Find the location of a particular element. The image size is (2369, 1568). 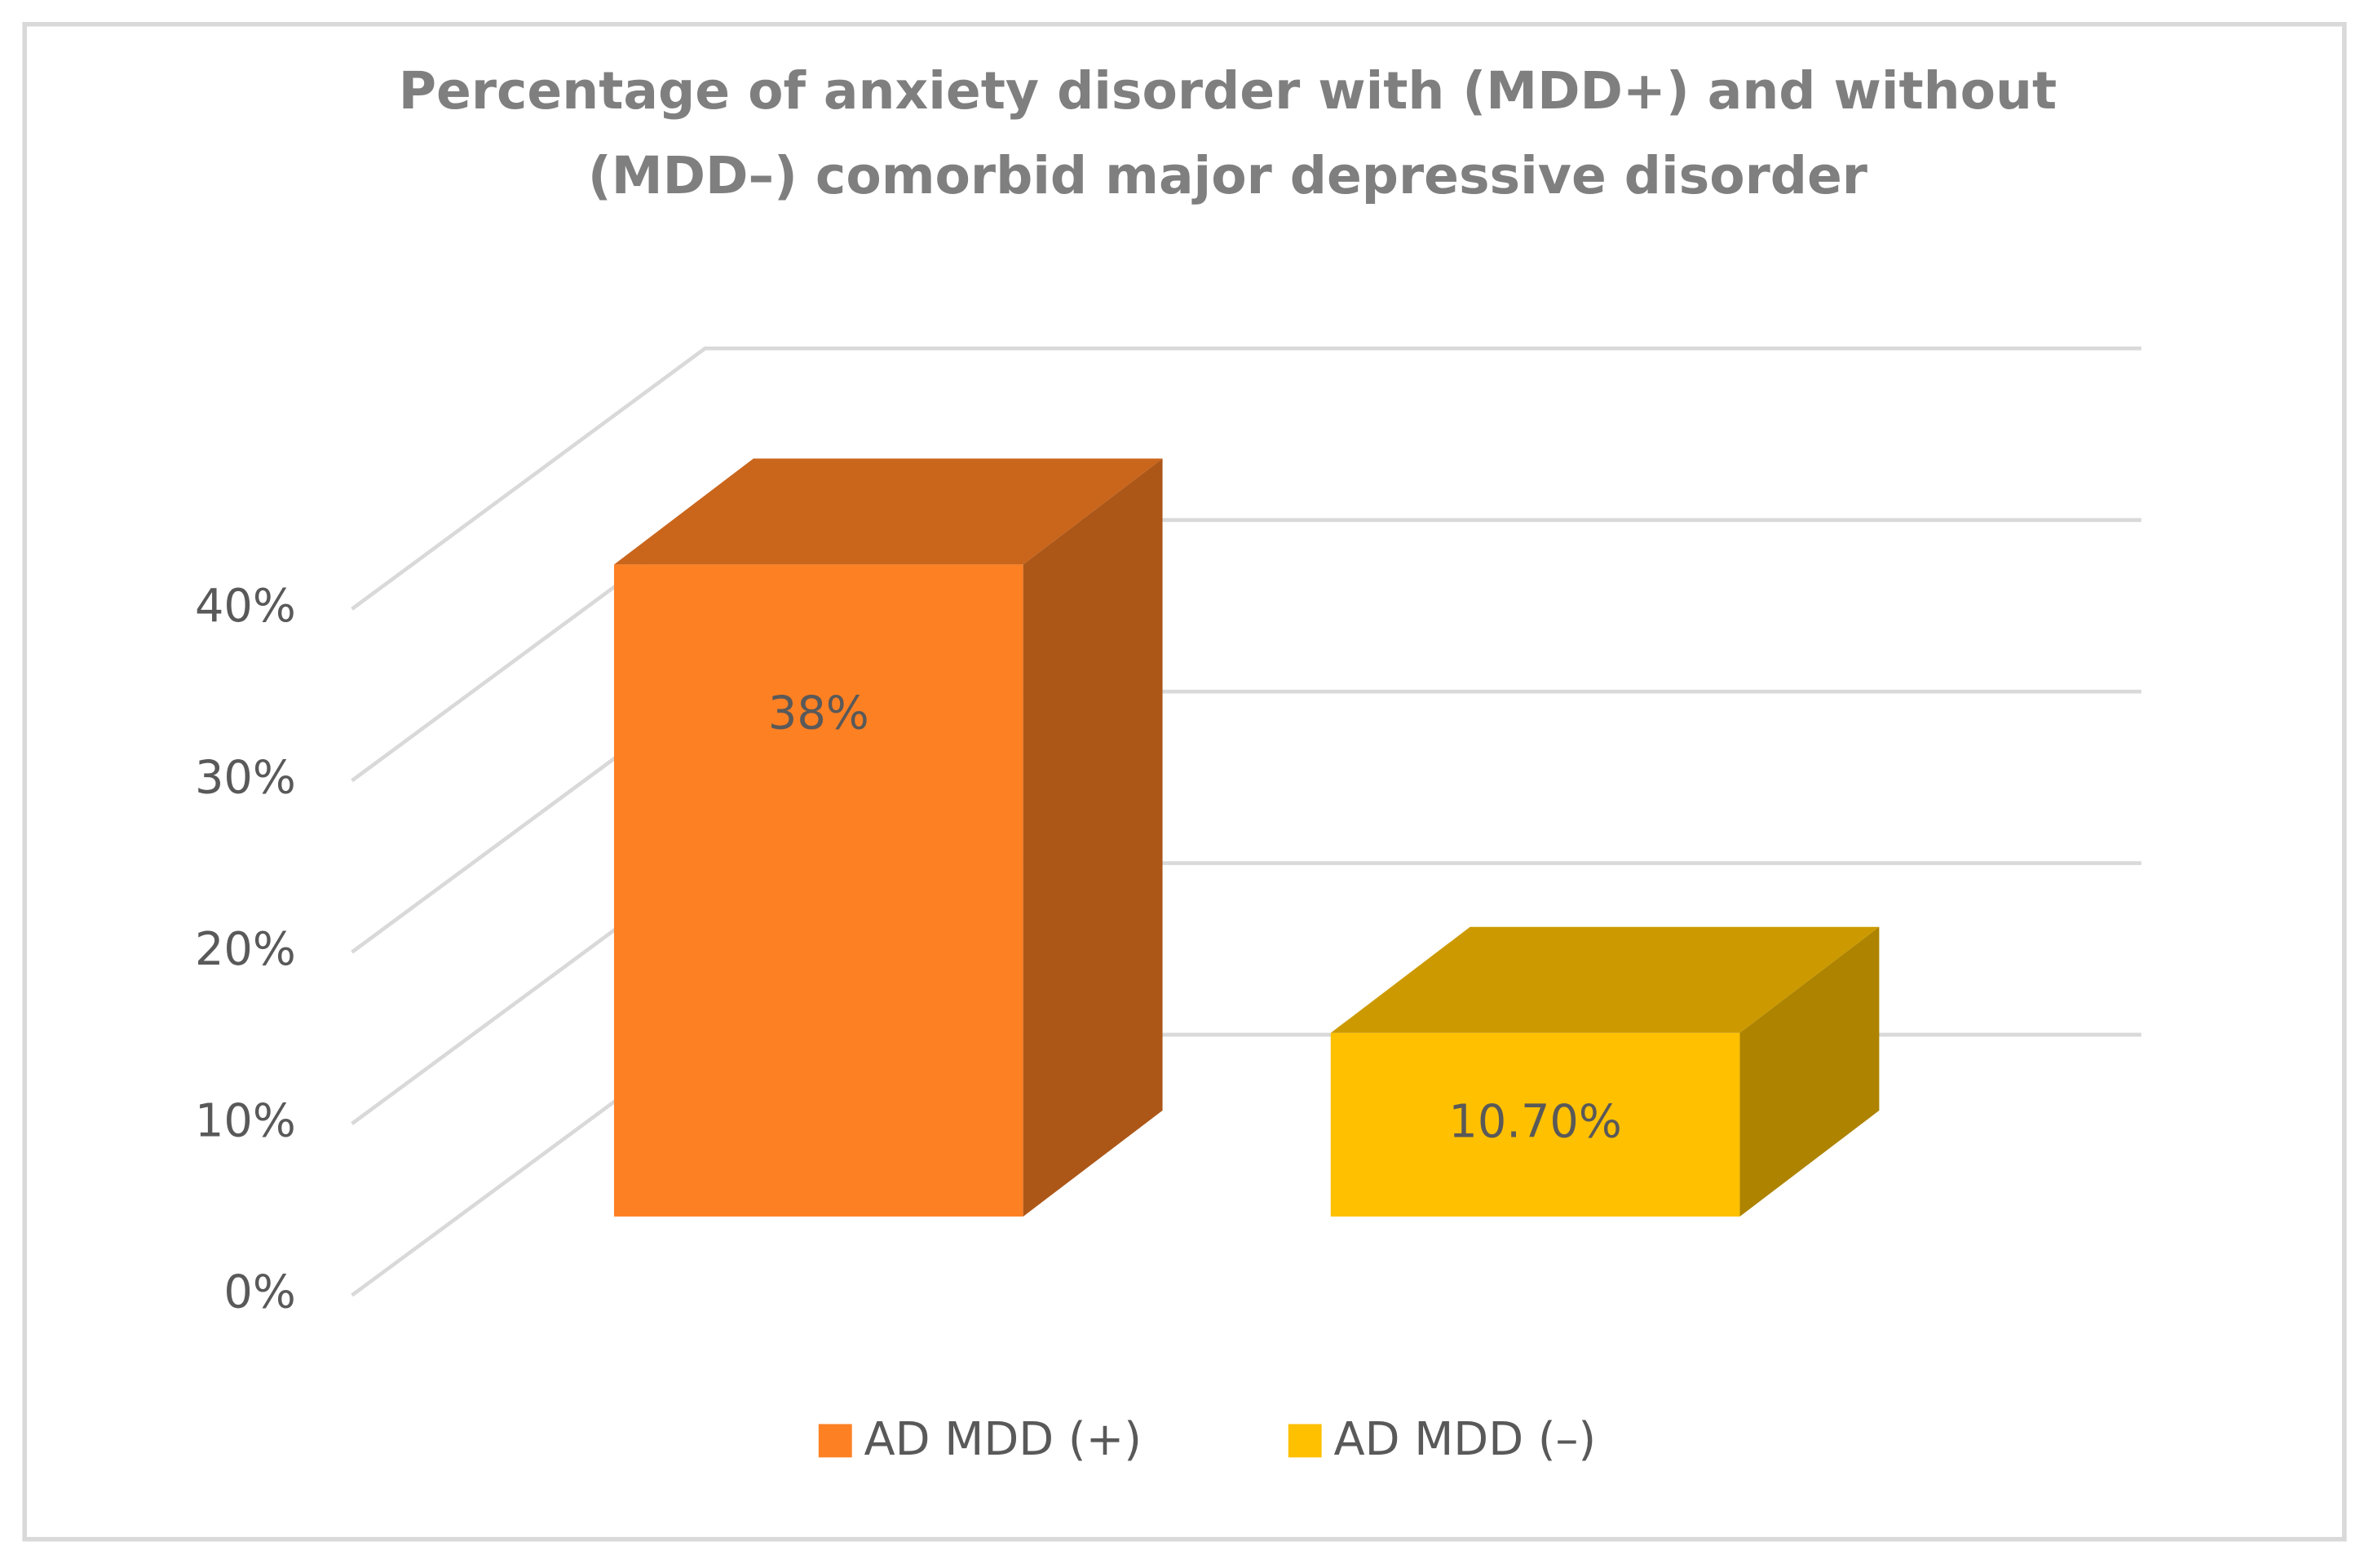

data-label: 10.70% is located at coordinates (1535, 1122).